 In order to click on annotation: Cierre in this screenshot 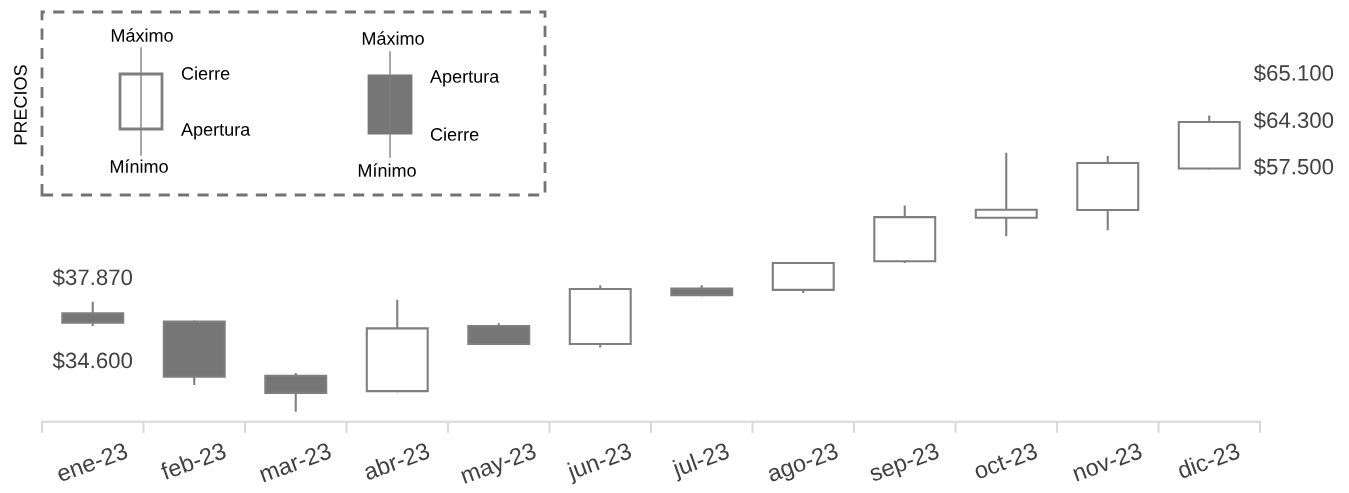, I will do `click(454, 134)`.